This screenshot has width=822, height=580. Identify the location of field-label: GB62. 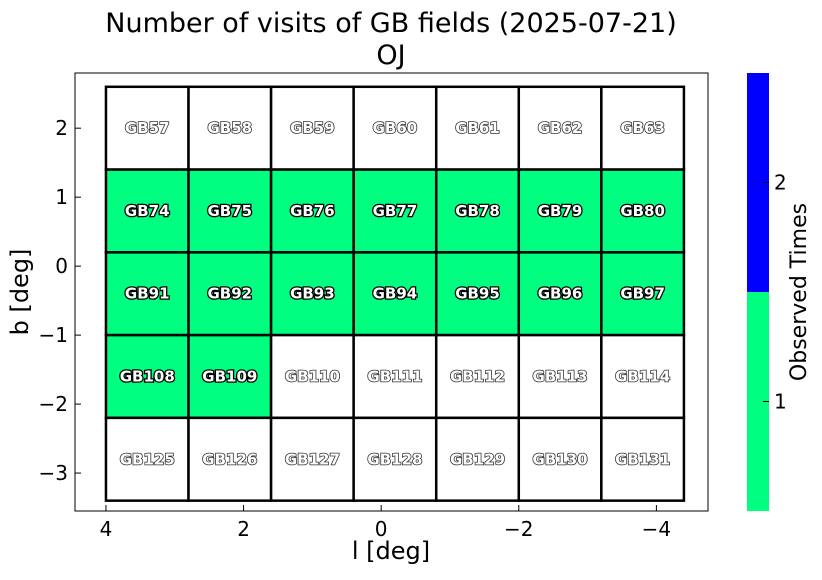
(560, 128).